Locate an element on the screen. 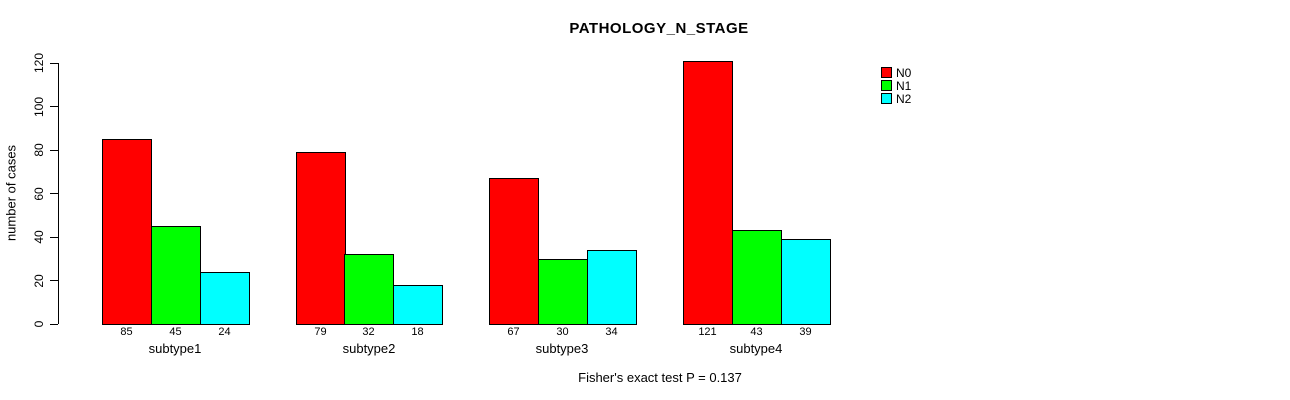 Image resolution: width=1290 pixels, height=400 pixels. bar-N2-subtype2 is located at coordinates (418, 305).